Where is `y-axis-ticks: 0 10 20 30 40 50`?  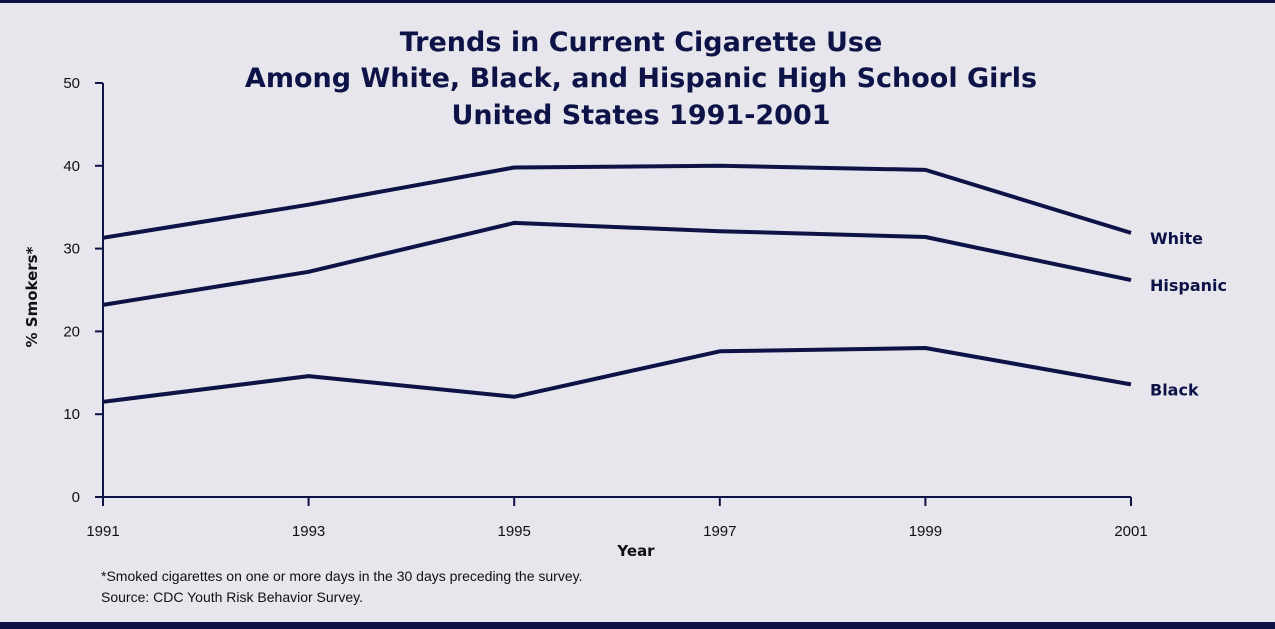 y-axis-ticks: 0 10 20 30 40 50 is located at coordinates (83, 290).